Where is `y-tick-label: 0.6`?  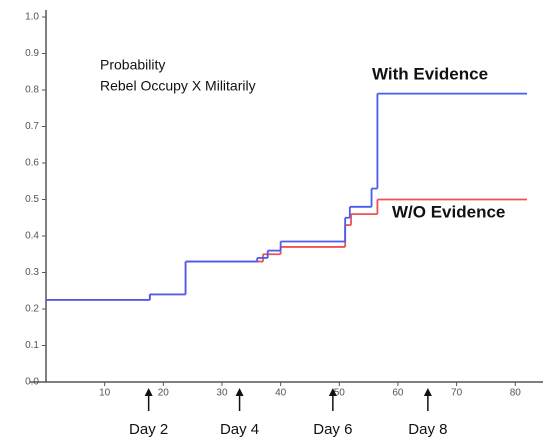
y-tick-label: 0.6 is located at coordinates (32, 163).